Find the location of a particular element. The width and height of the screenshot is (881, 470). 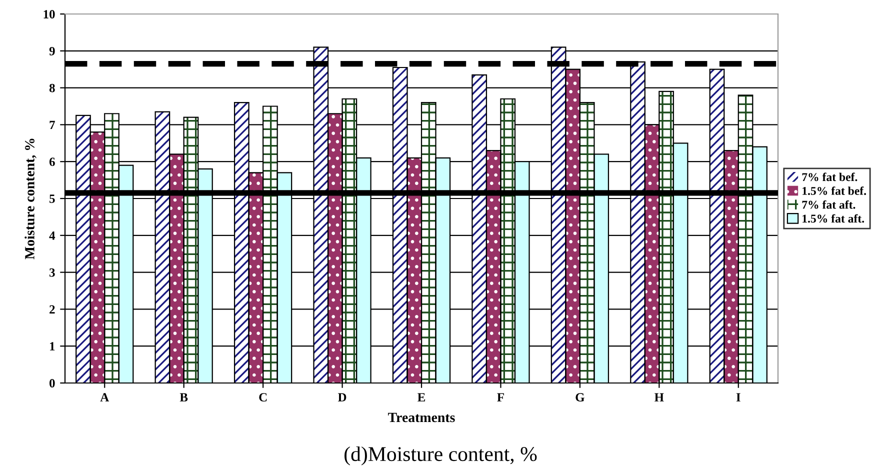

x-tick-label: A is located at coordinates (105, 397).